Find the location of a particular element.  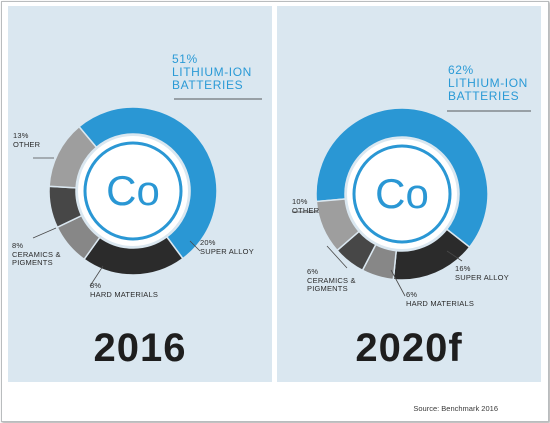

label-hard-materials-2016-text: Hard materials is located at coordinates (124, 294).